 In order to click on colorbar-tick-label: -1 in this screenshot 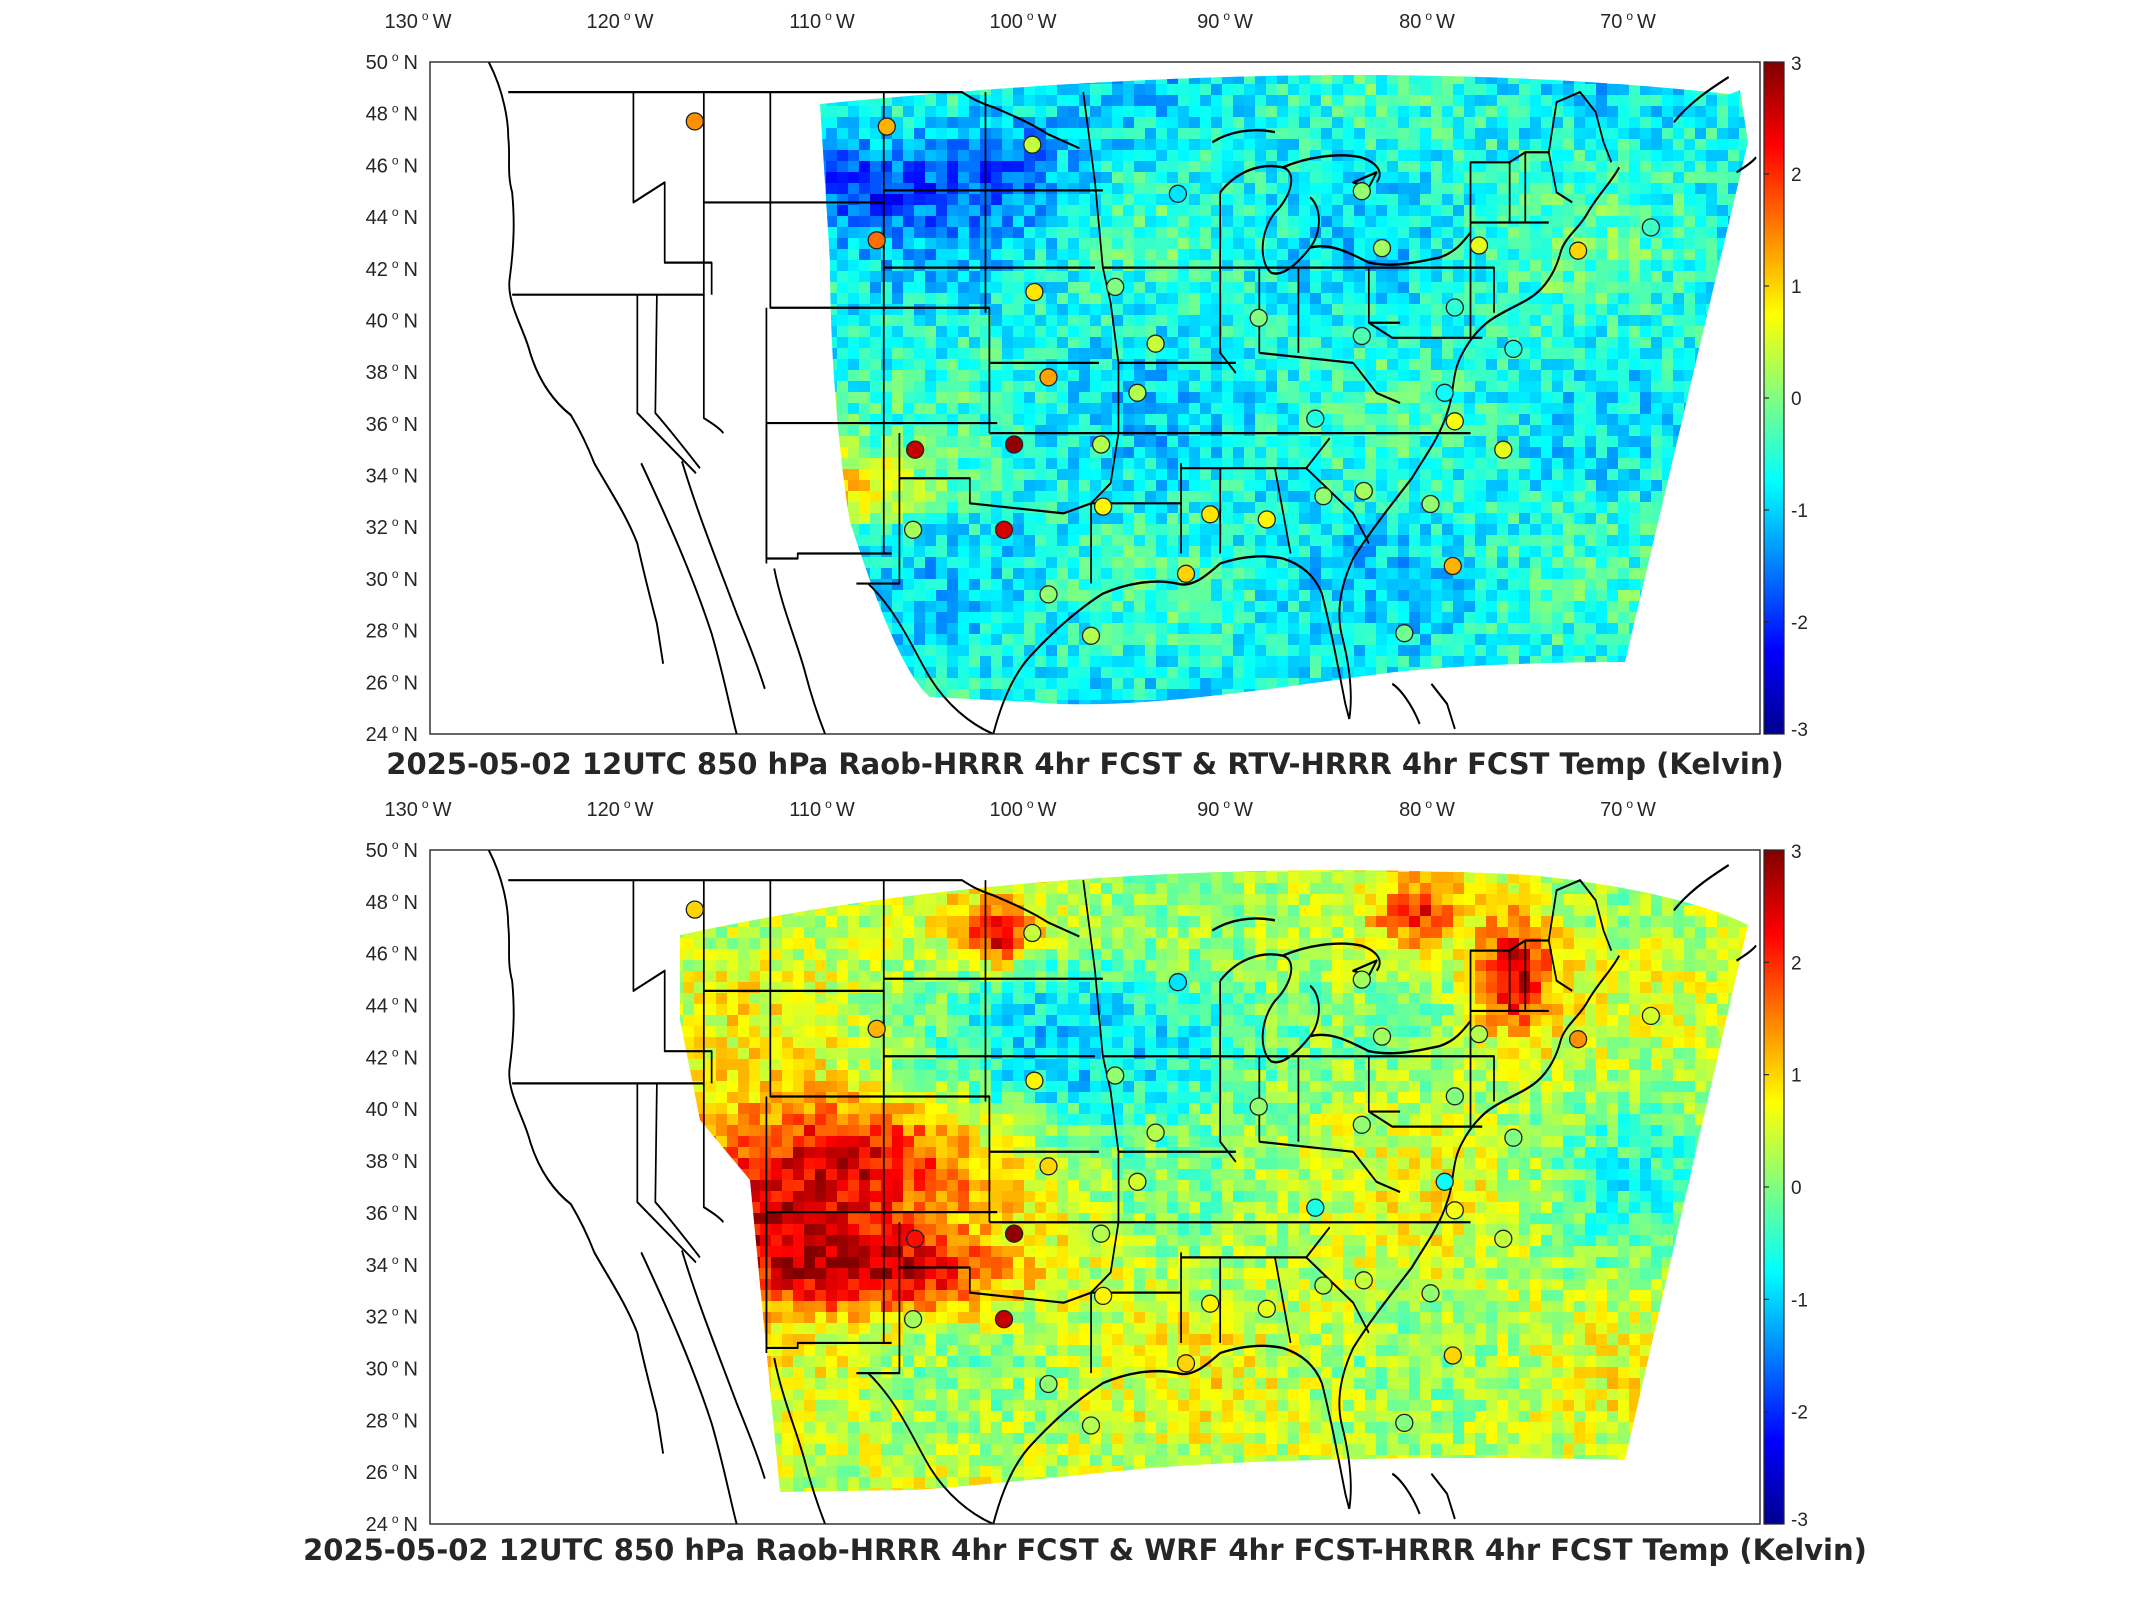, I will do `click(1799, 1300)`.